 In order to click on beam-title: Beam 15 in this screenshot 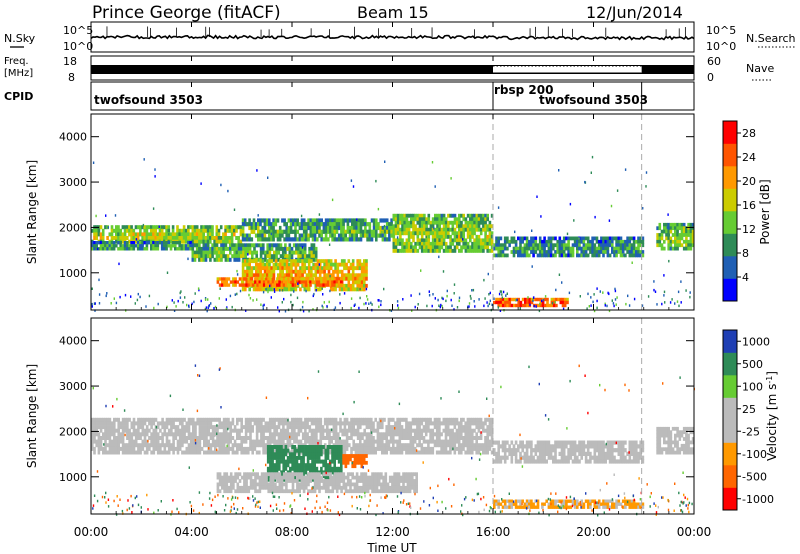, I will do `click(393, 12)`.